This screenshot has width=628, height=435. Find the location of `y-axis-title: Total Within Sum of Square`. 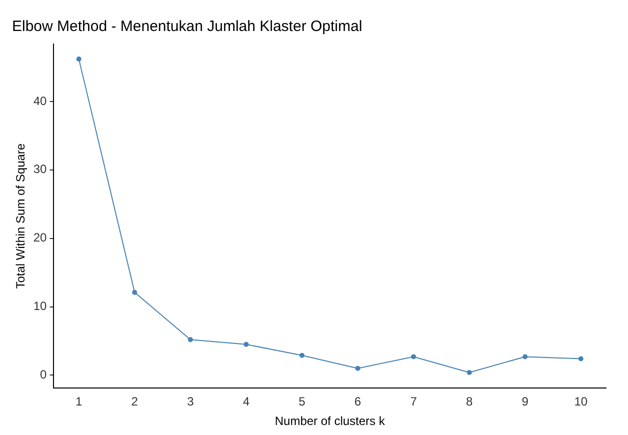

y-axis-title: Total Within Sum of Square is located at coordinates (21, 216).